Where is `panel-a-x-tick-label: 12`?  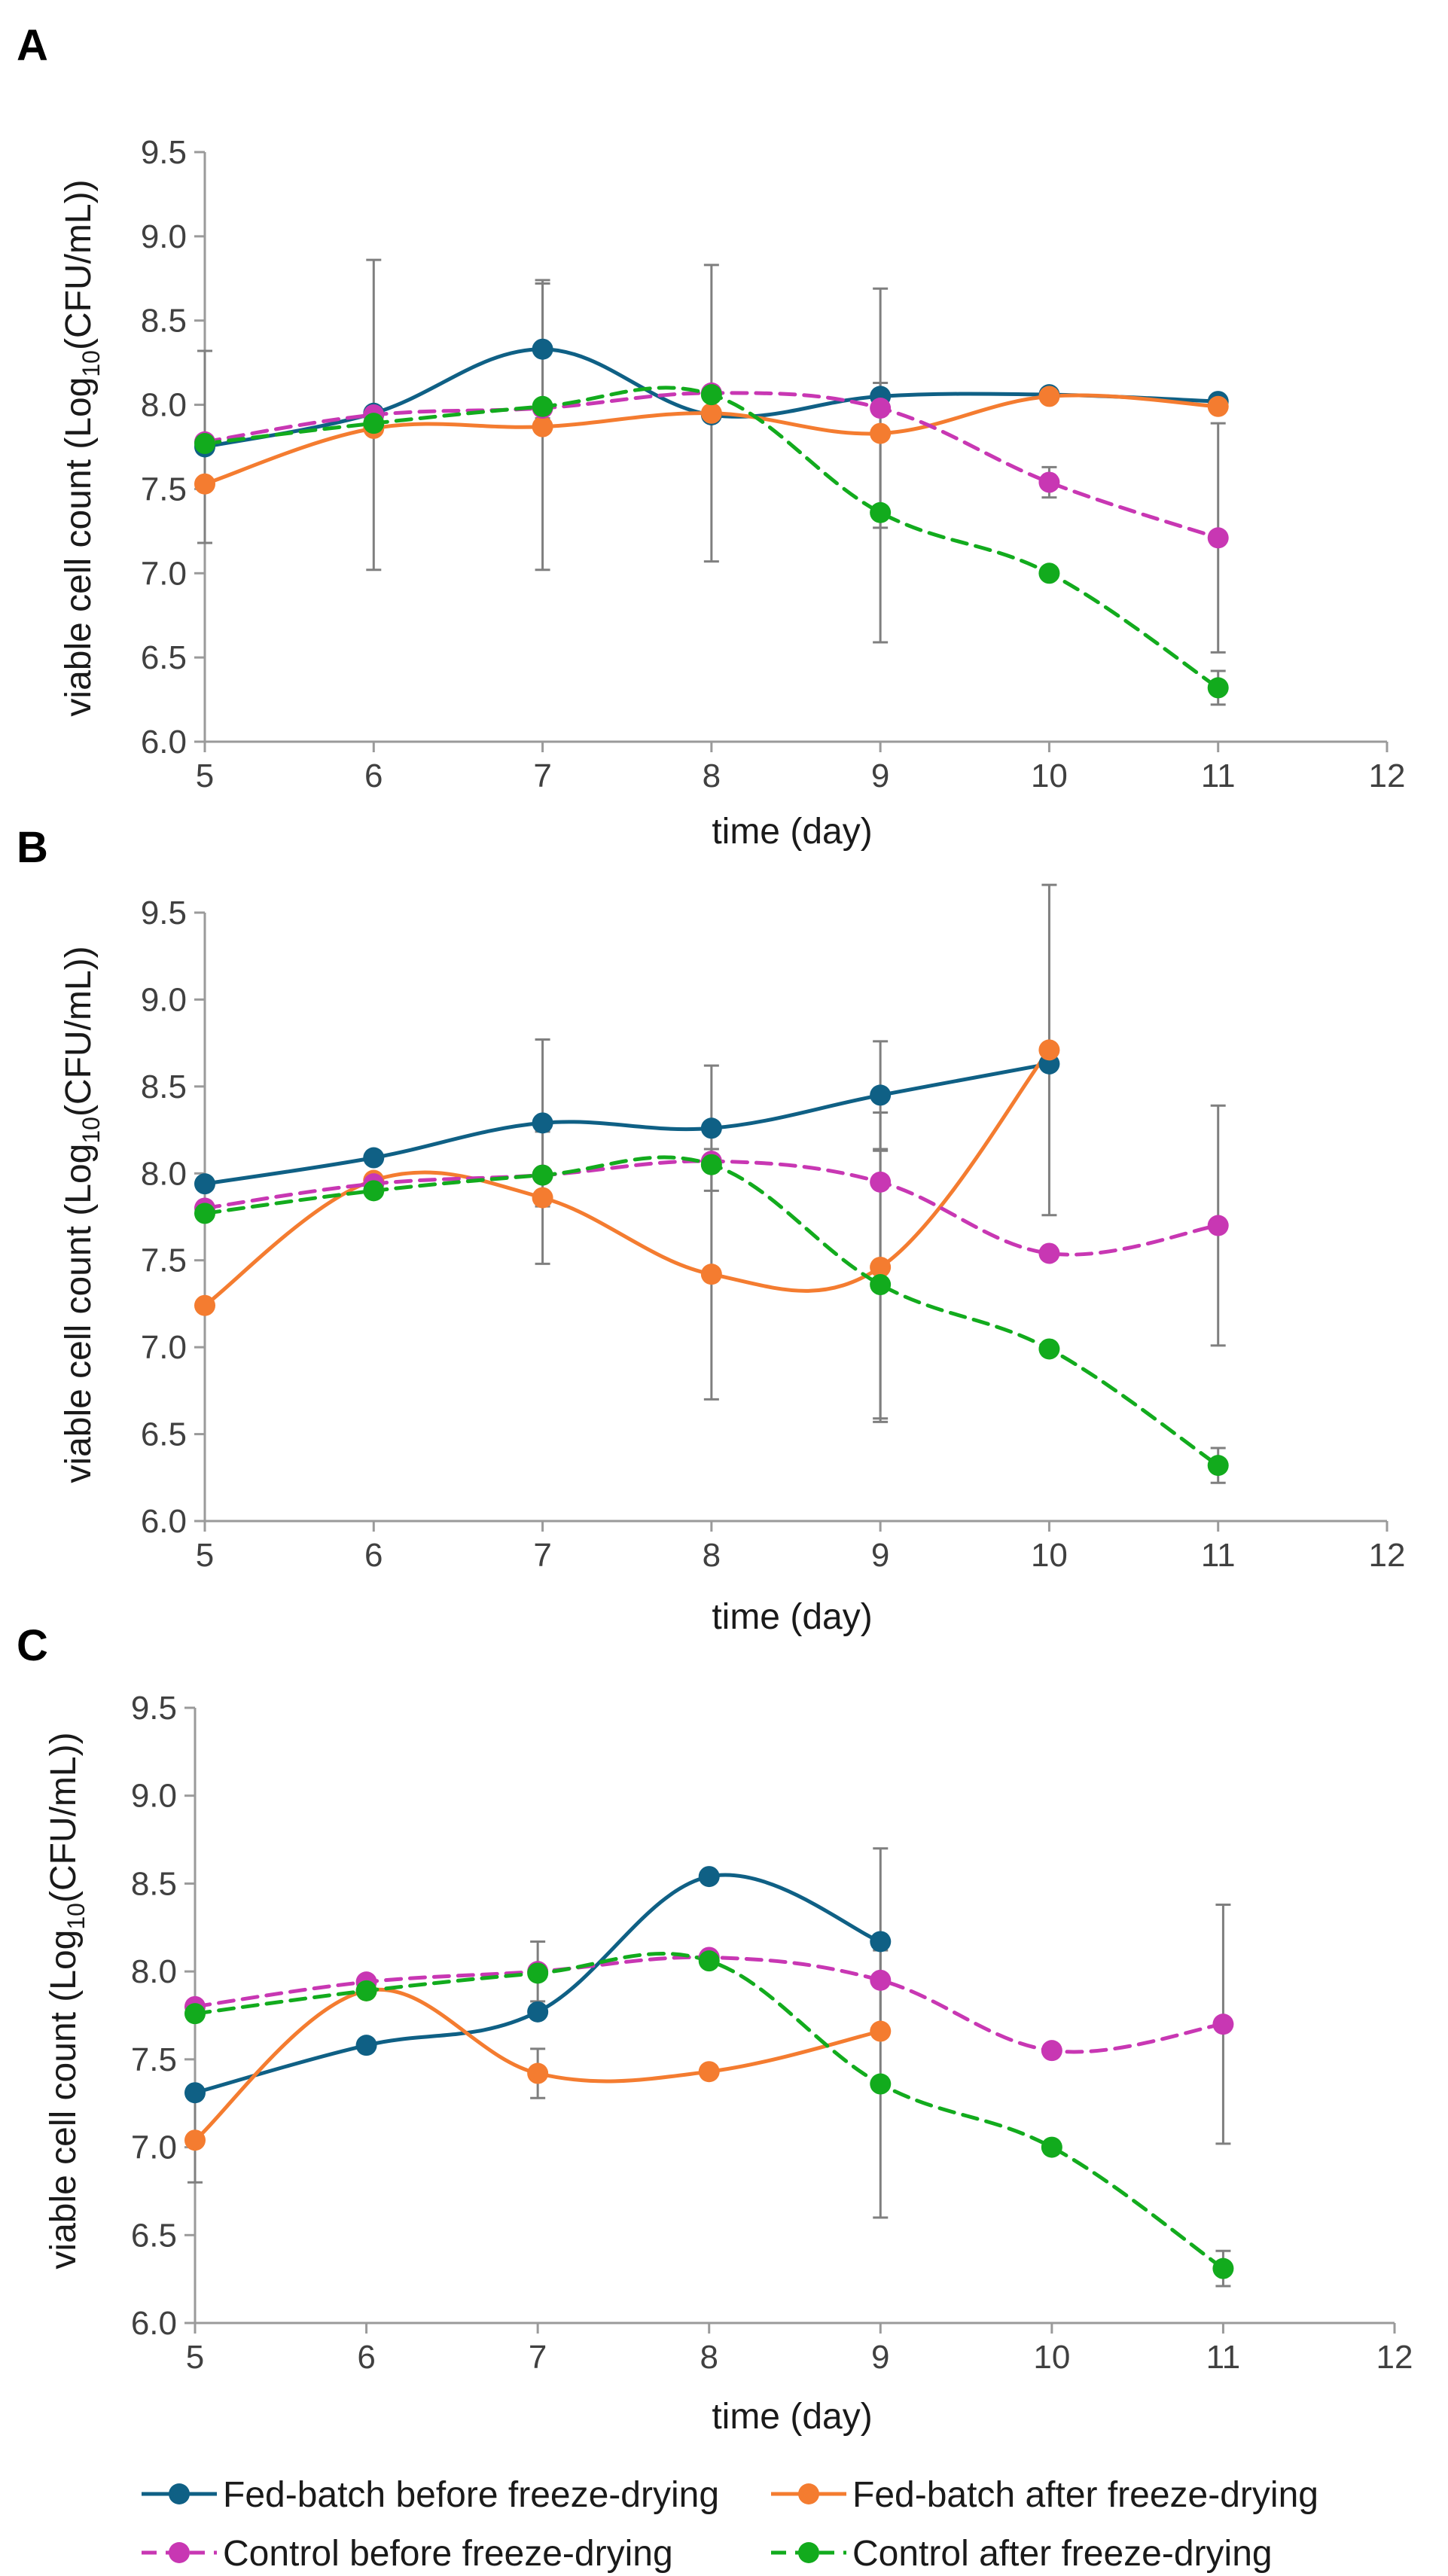 panel-a-x-tick-label: 12 is located at coordinates (1387, 776).